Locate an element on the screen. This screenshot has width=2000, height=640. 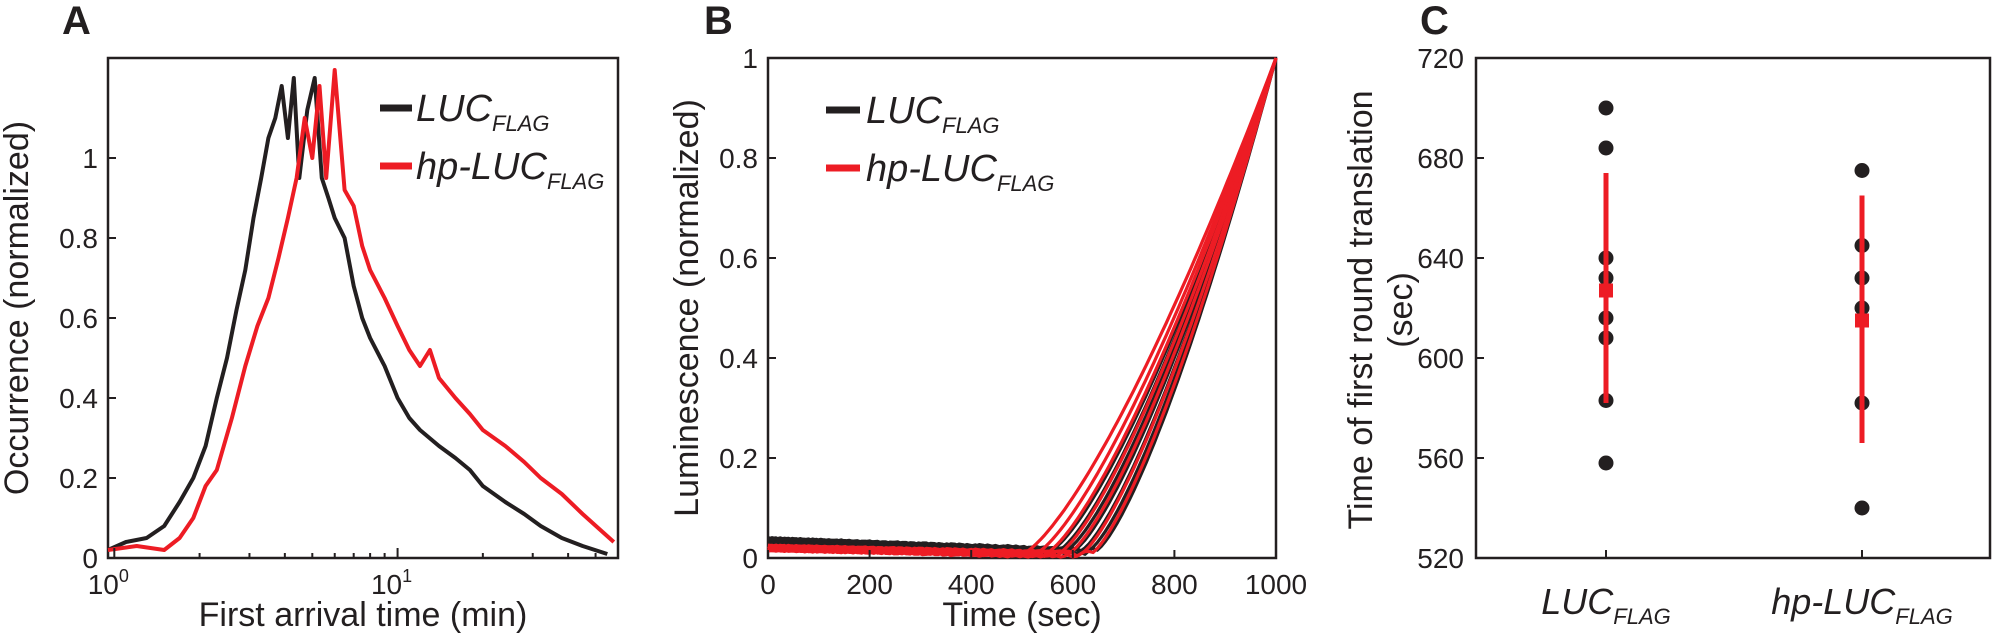
panel-label-c: C is located at coordinates (1434, 21).